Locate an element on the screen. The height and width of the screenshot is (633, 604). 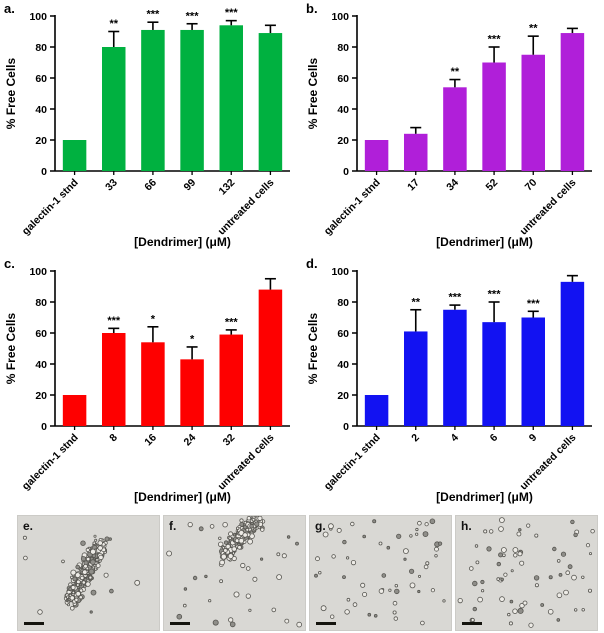
micrograph-image-f is located at coordinates (234, 573).